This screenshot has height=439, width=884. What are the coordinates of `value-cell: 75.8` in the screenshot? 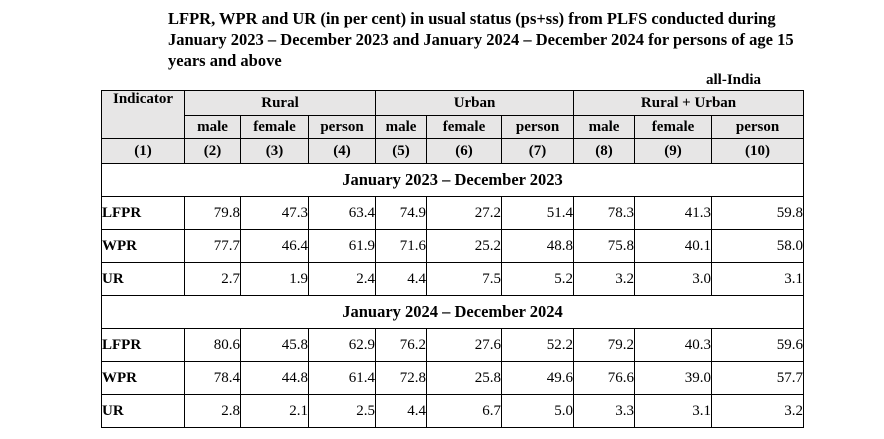 It's located at (604, 246).